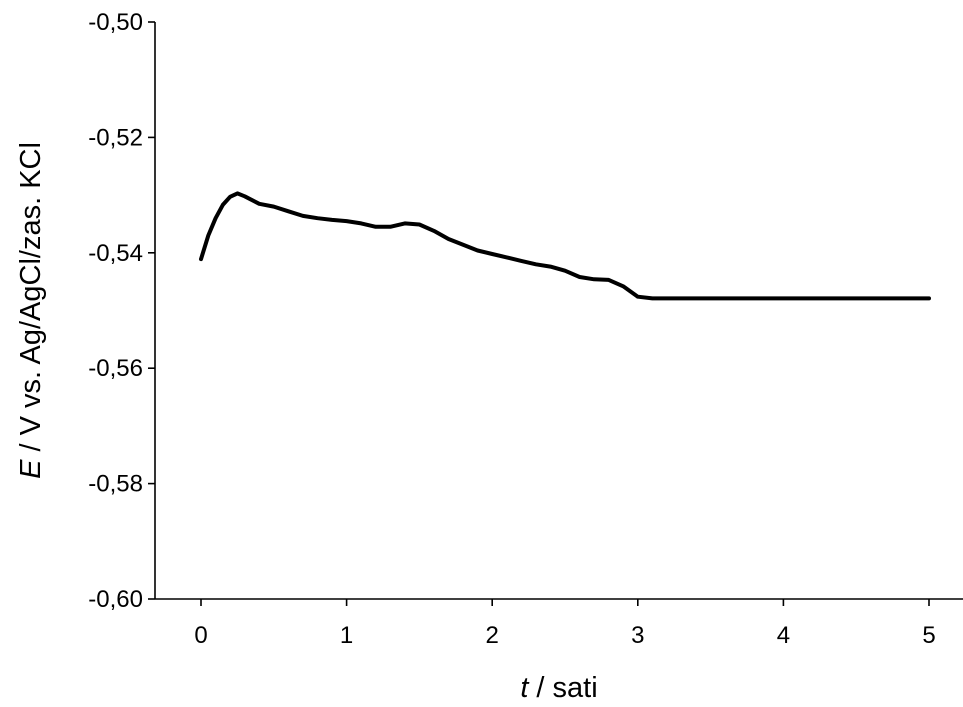 Image resolution: width=963 pixels, height=707 pixels. What do you see at coordinates (115, 253) in the screenshot?
I see `y-tick-label: -0,54` at bounding box center [115, 253].